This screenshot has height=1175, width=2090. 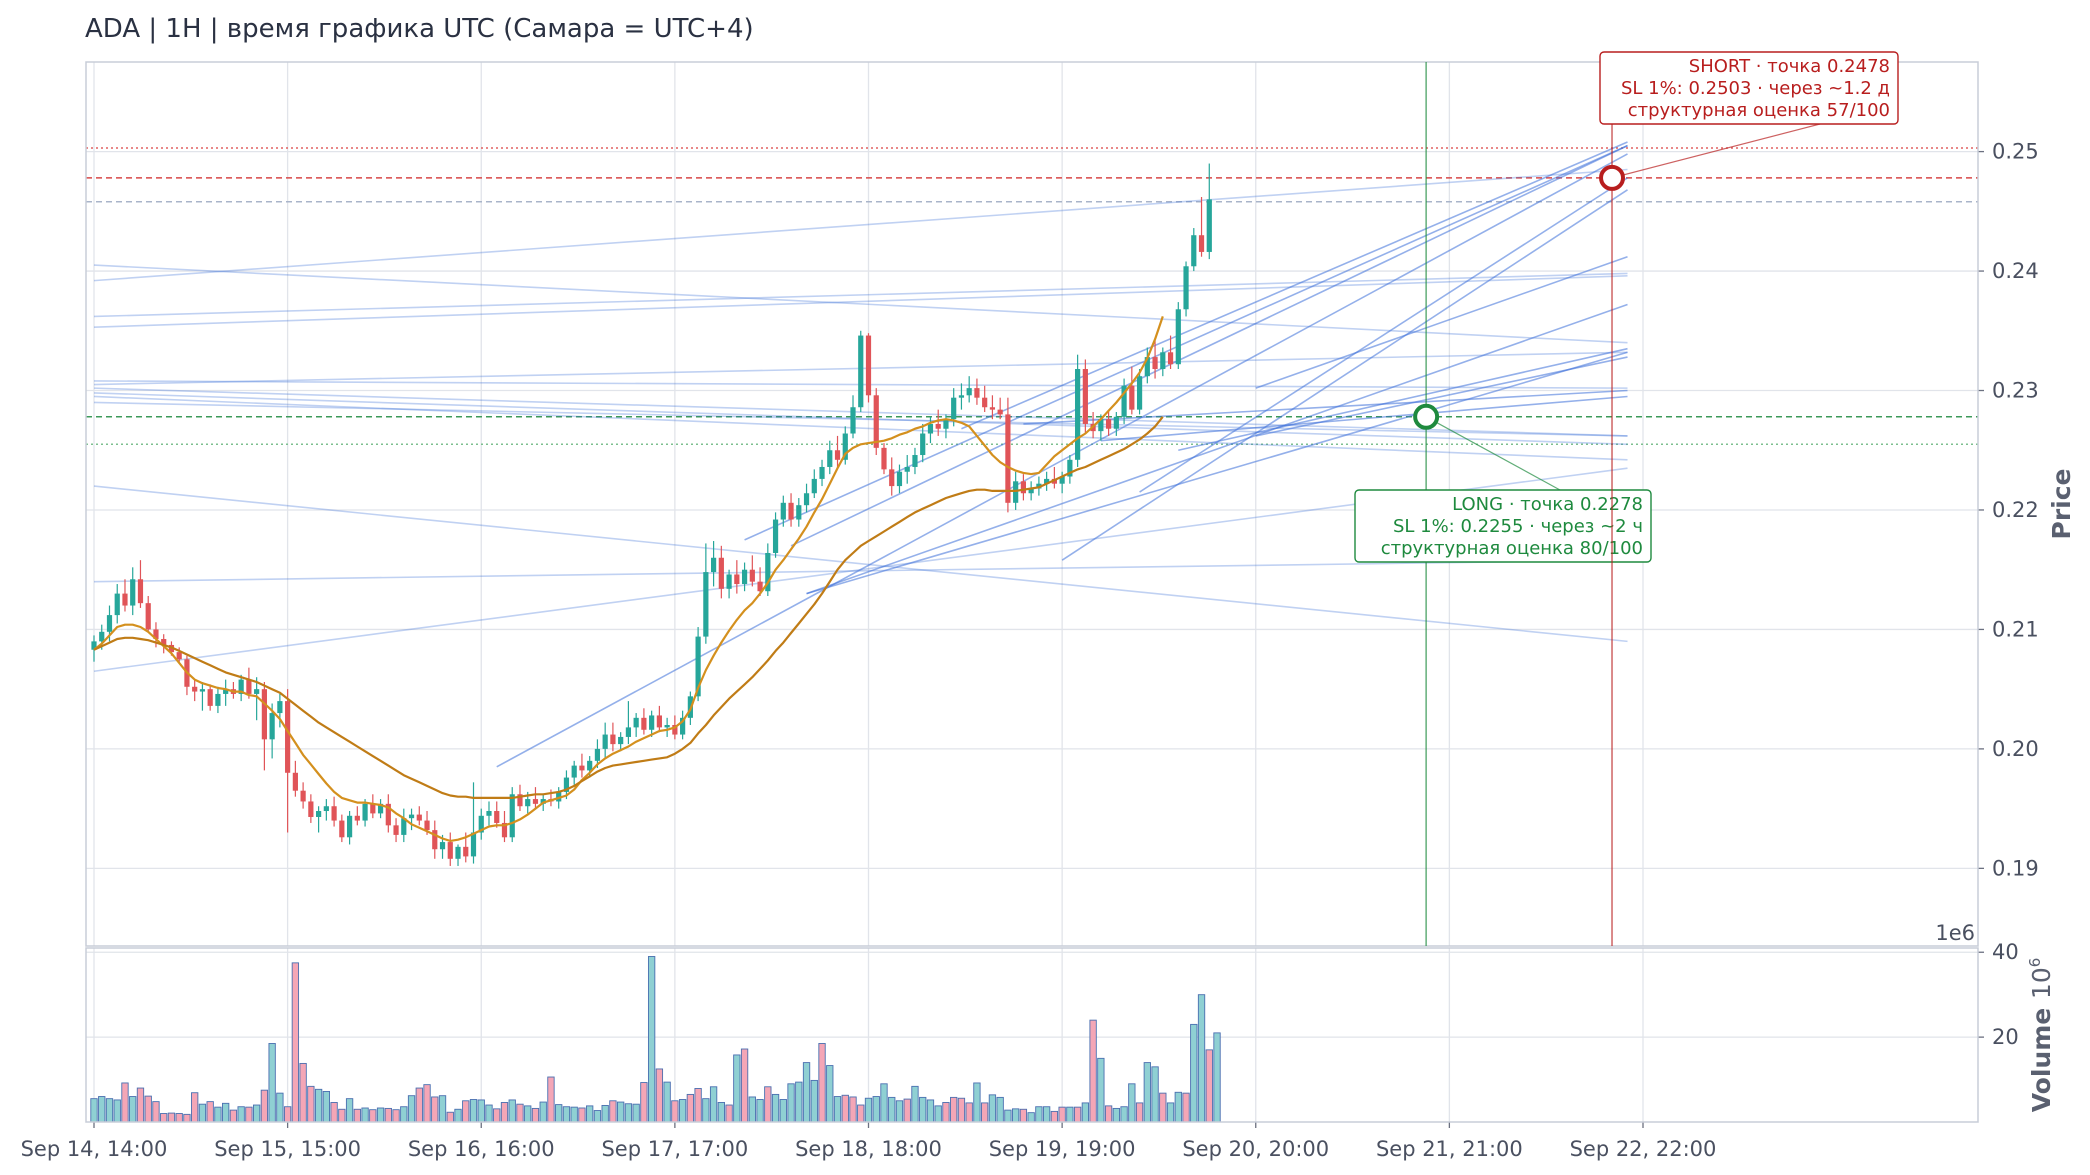 I want to click on signal-box, so click(x=1749, y=88).